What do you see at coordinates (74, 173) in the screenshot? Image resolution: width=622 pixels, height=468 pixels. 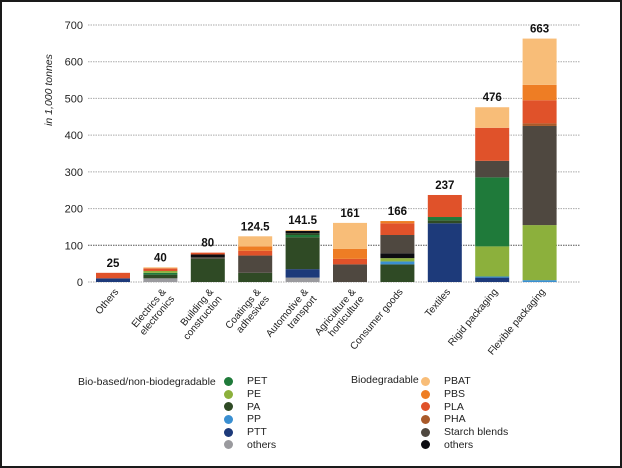 I see `y-tick-label: 300` at bounding box center [74, 173].